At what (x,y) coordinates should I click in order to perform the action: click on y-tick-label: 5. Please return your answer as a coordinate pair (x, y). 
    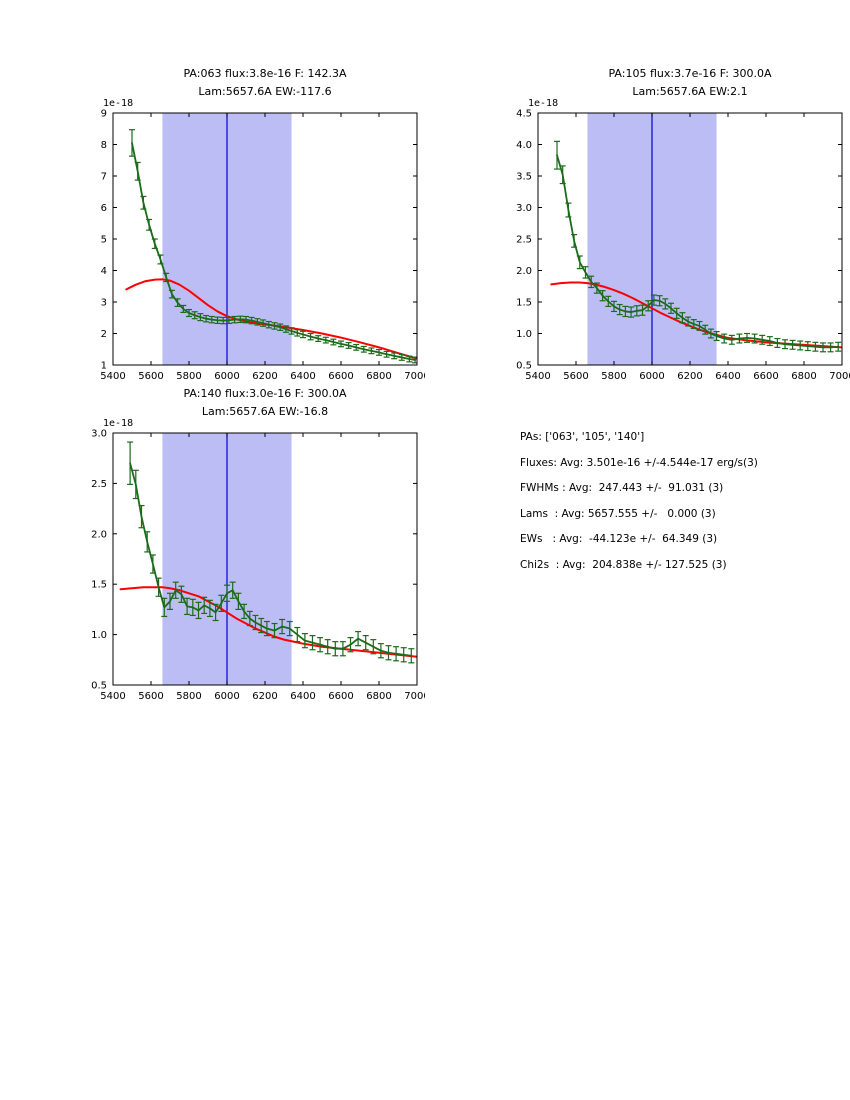
    Looking at the image, I should click on (104, 240).